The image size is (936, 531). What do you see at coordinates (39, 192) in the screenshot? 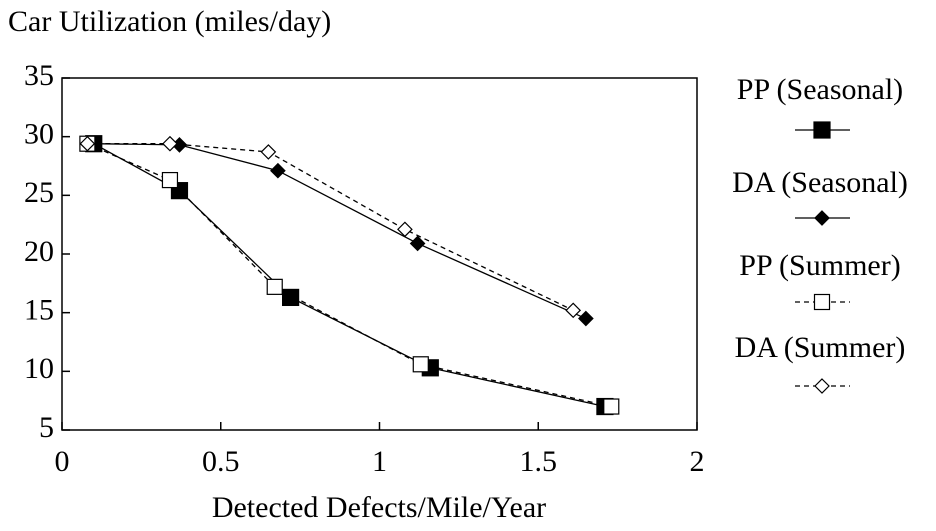
I see `y-tick-label: 25` at bounding box center [39, 192].